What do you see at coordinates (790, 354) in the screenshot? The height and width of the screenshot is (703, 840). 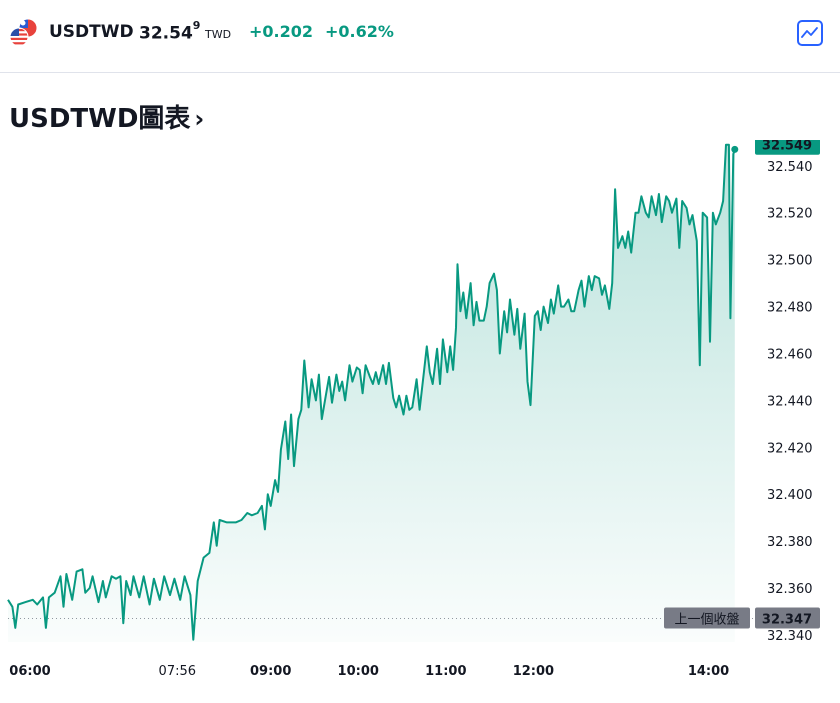 I see `y-tick-label: 32.460` at bounding box center [790, 354].